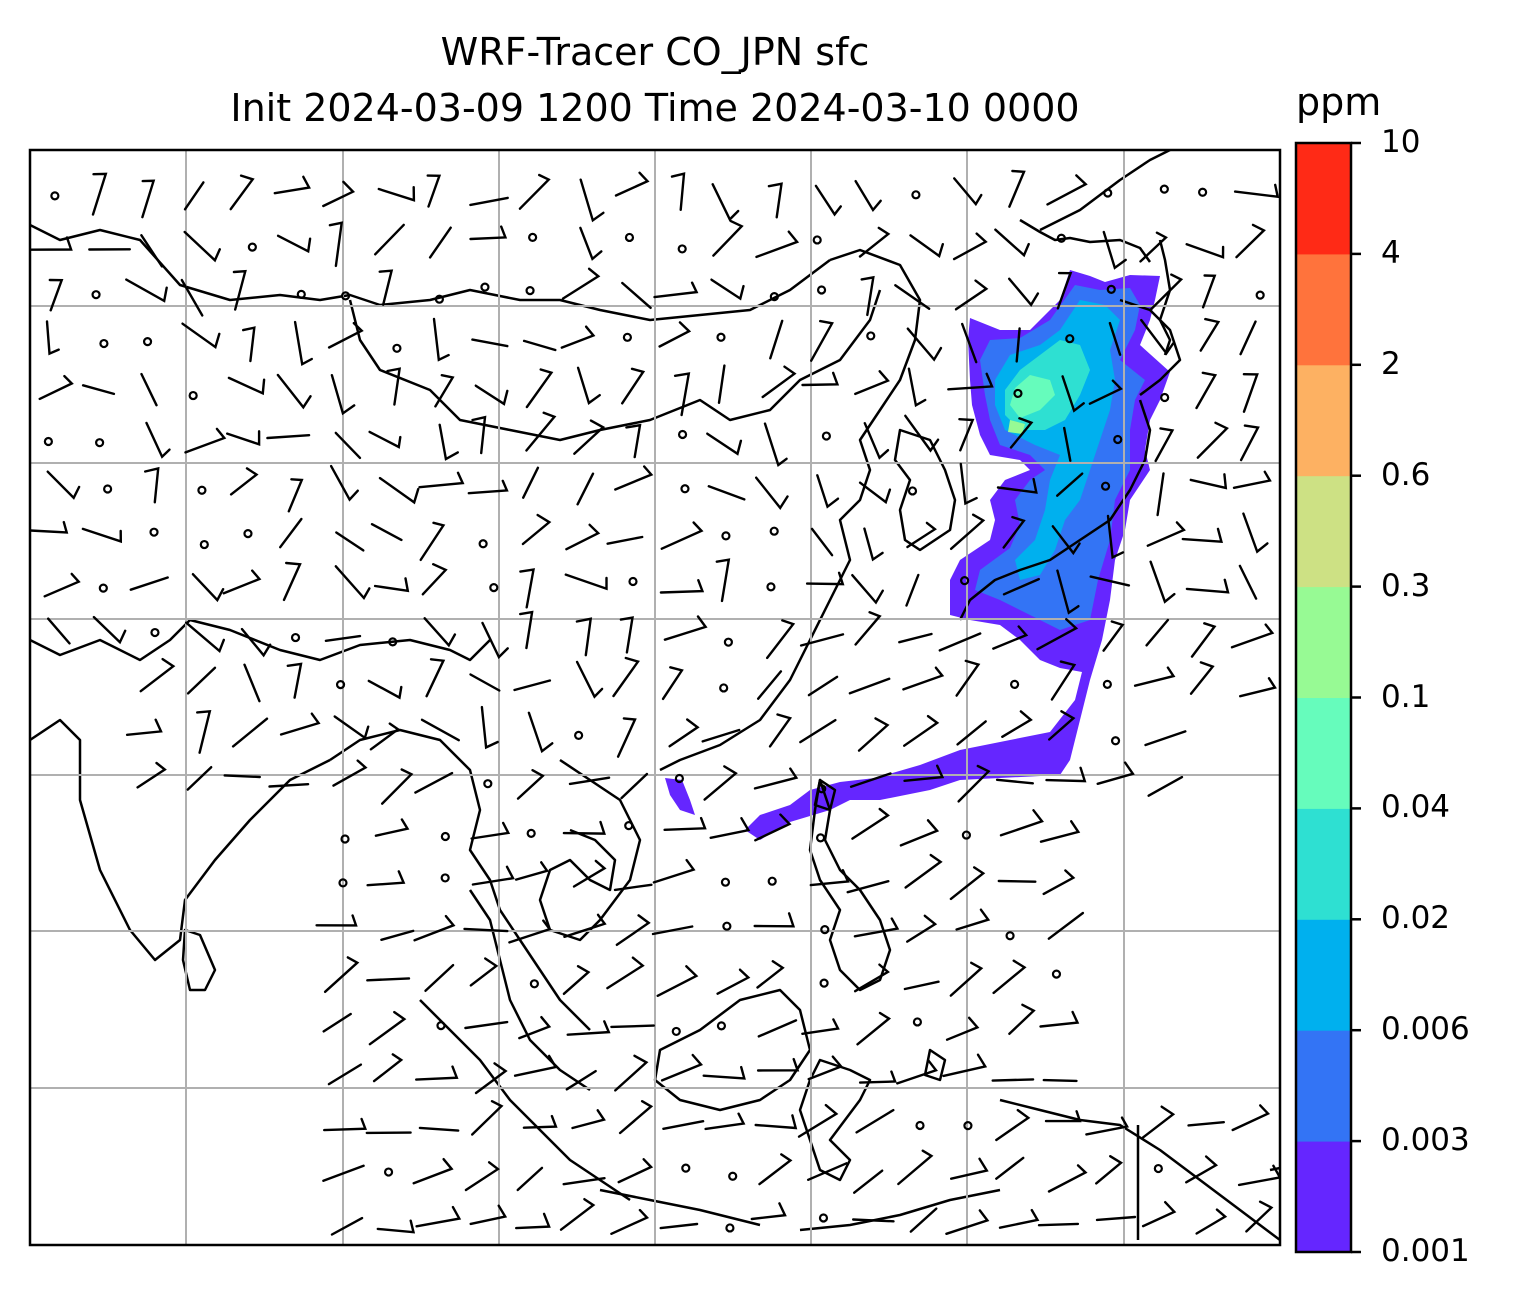 The height and width of the screenshot is (1306, 1528). What do you see at coordinates (1416, 807) in the screenshot?
I see `colorbar-tick-label: 0.04` at bounding box center [1416, 807].